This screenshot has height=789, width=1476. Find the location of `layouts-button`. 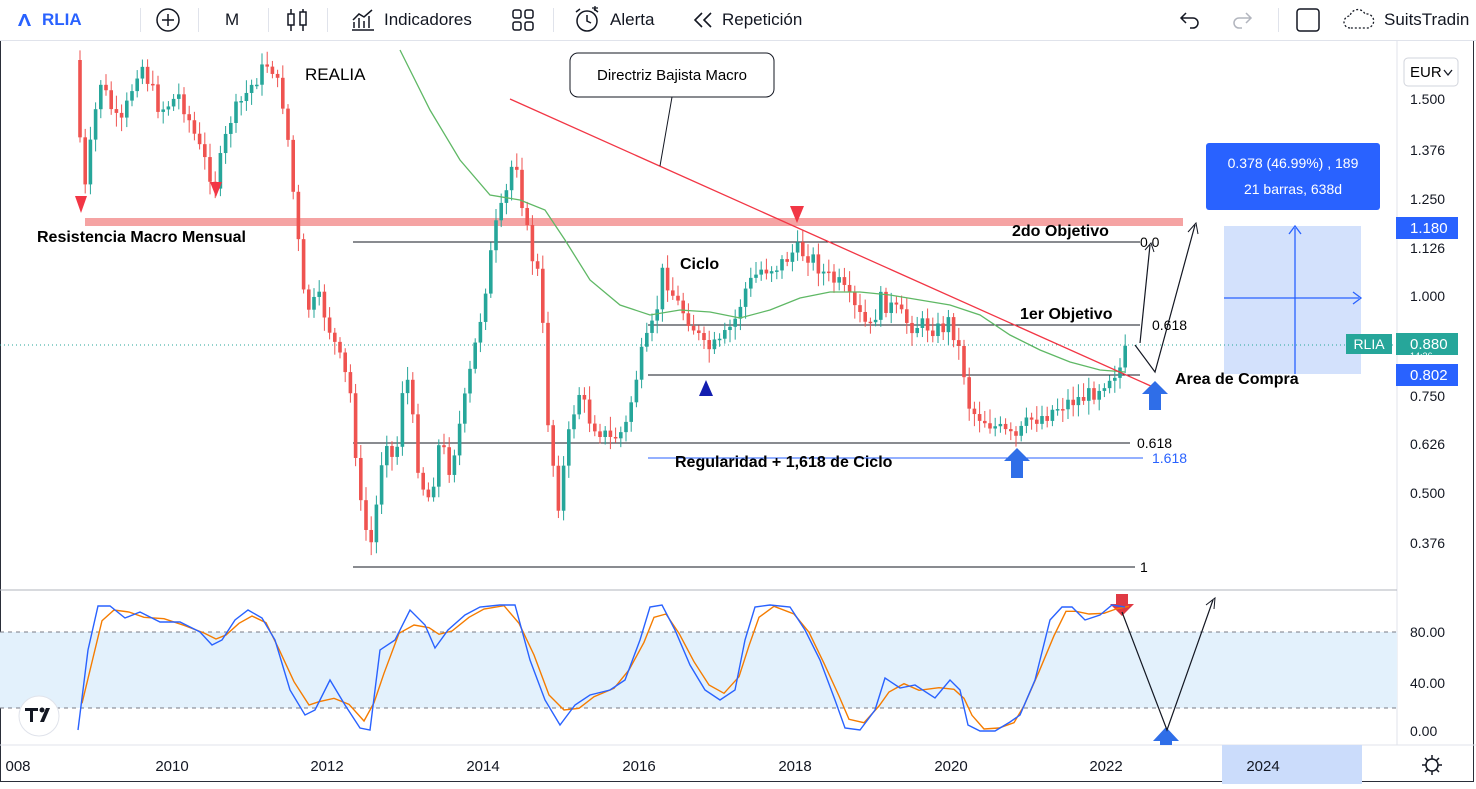

layouts-button is located at coordinates (523, 20).